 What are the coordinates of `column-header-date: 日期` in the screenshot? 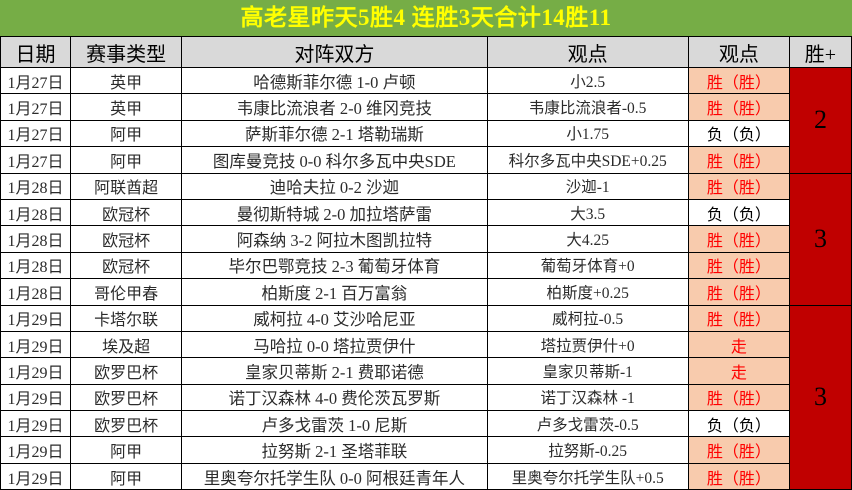 It's located at (36, 52).